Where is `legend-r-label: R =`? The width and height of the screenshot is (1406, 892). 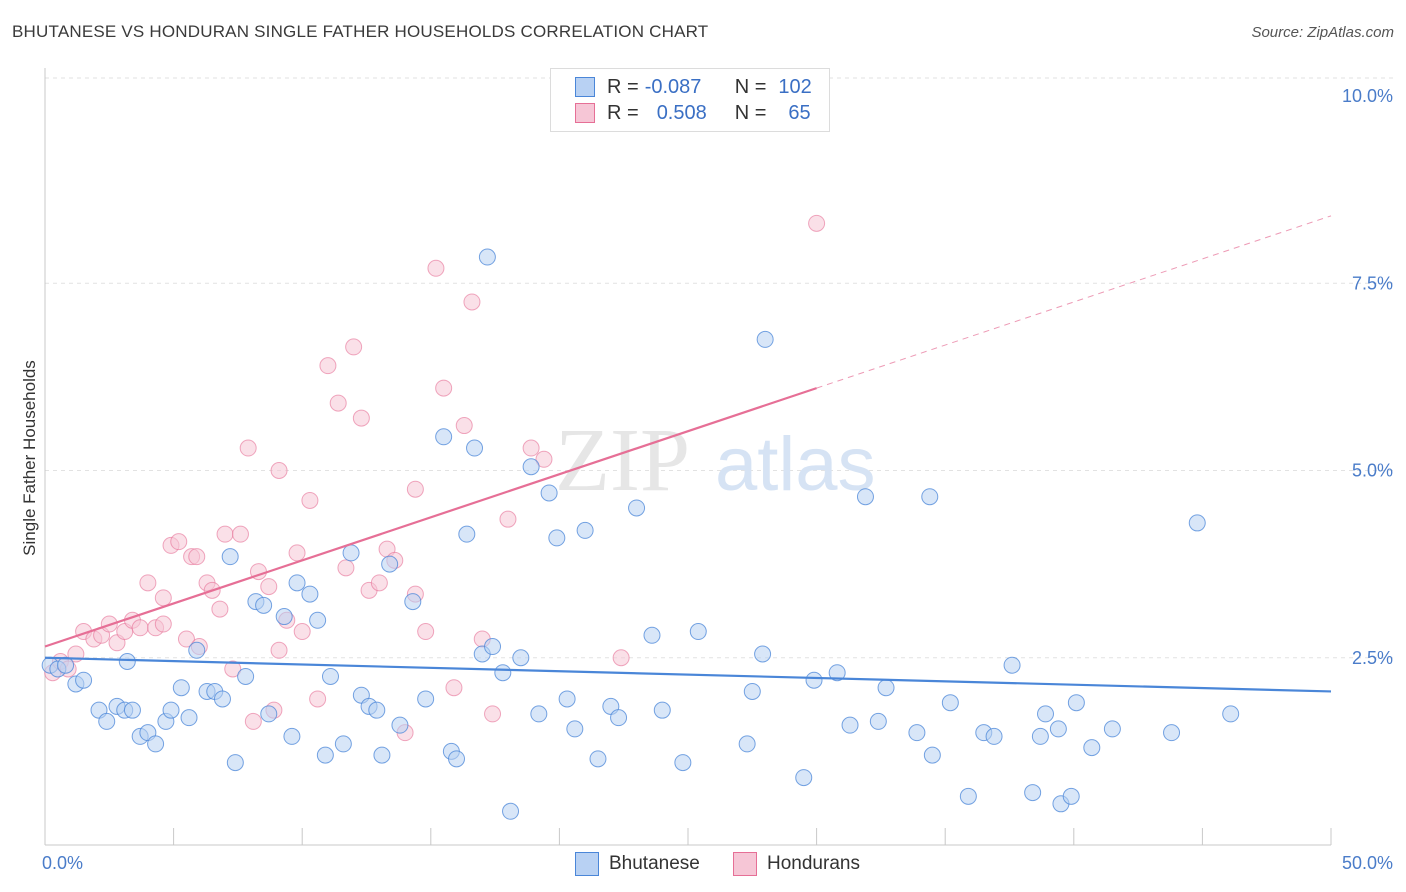
legend-r-label: R = is located at coordinates (623, 86).